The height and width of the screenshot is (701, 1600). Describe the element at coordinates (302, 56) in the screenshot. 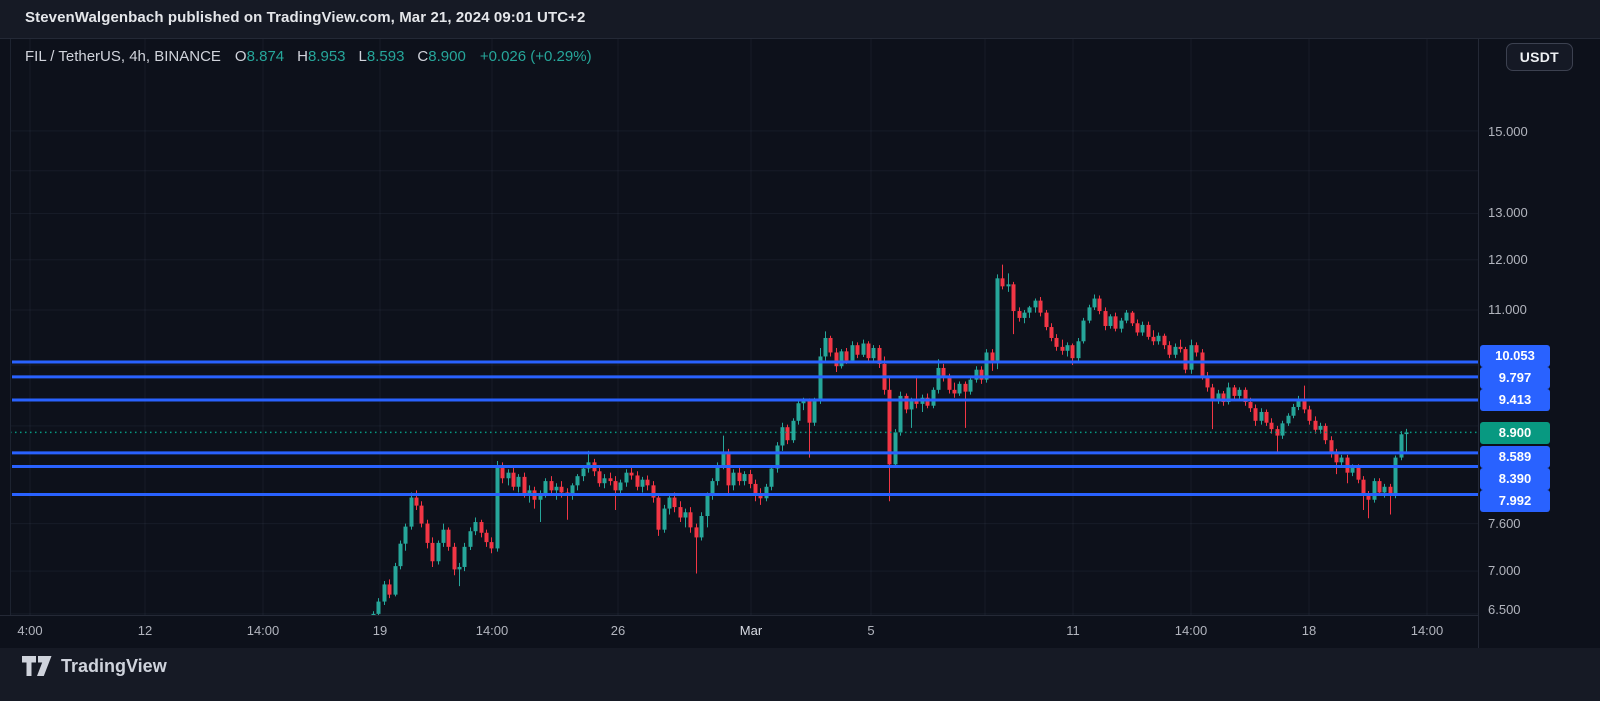

I see `ohlc-key: H` at that location.